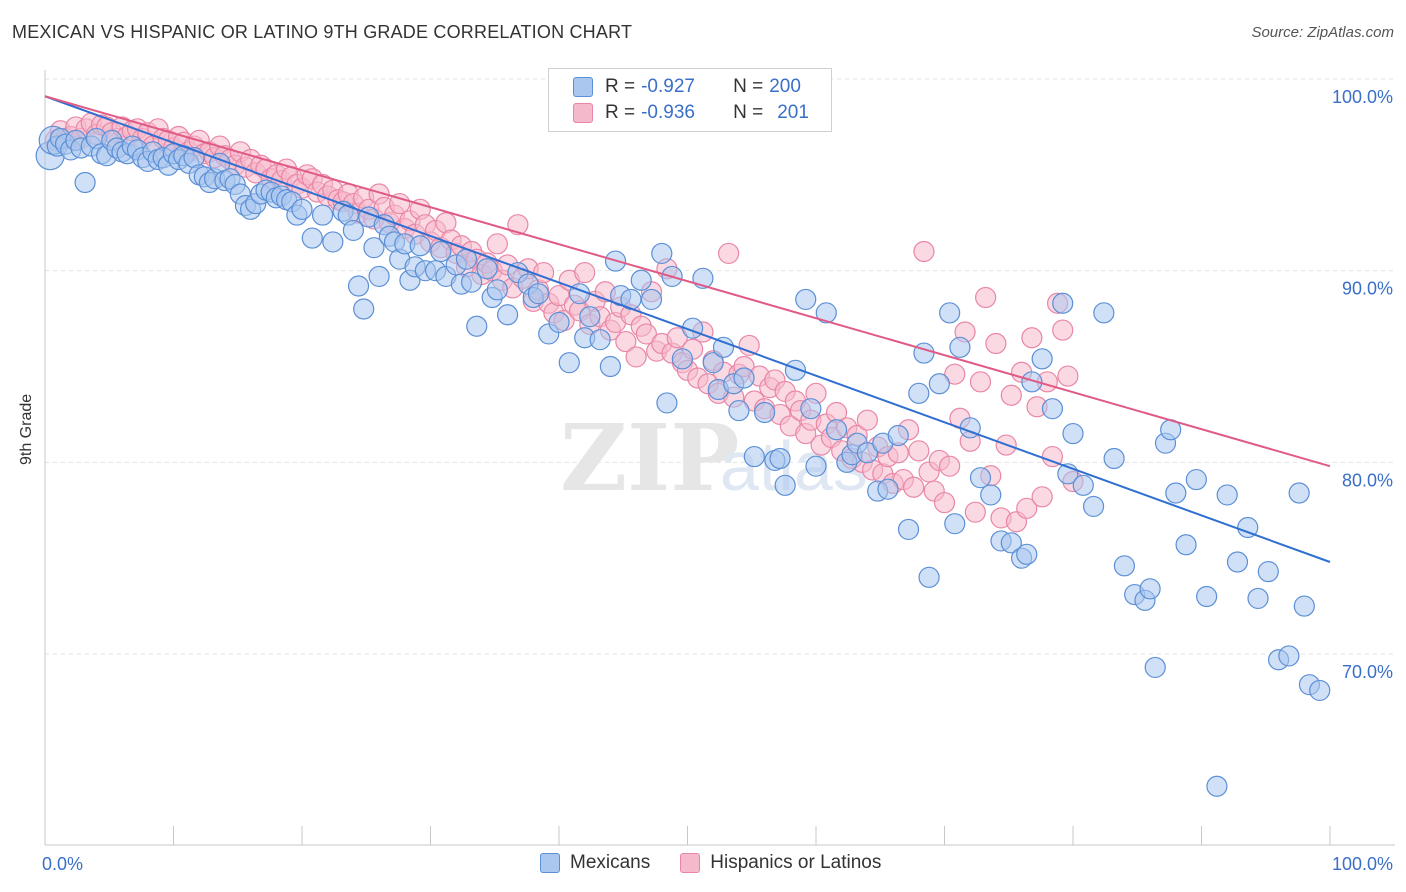  Describe the element at coordinates (668, 112) in the screenshot. I see `legend-r-value: -0.936` at that location.